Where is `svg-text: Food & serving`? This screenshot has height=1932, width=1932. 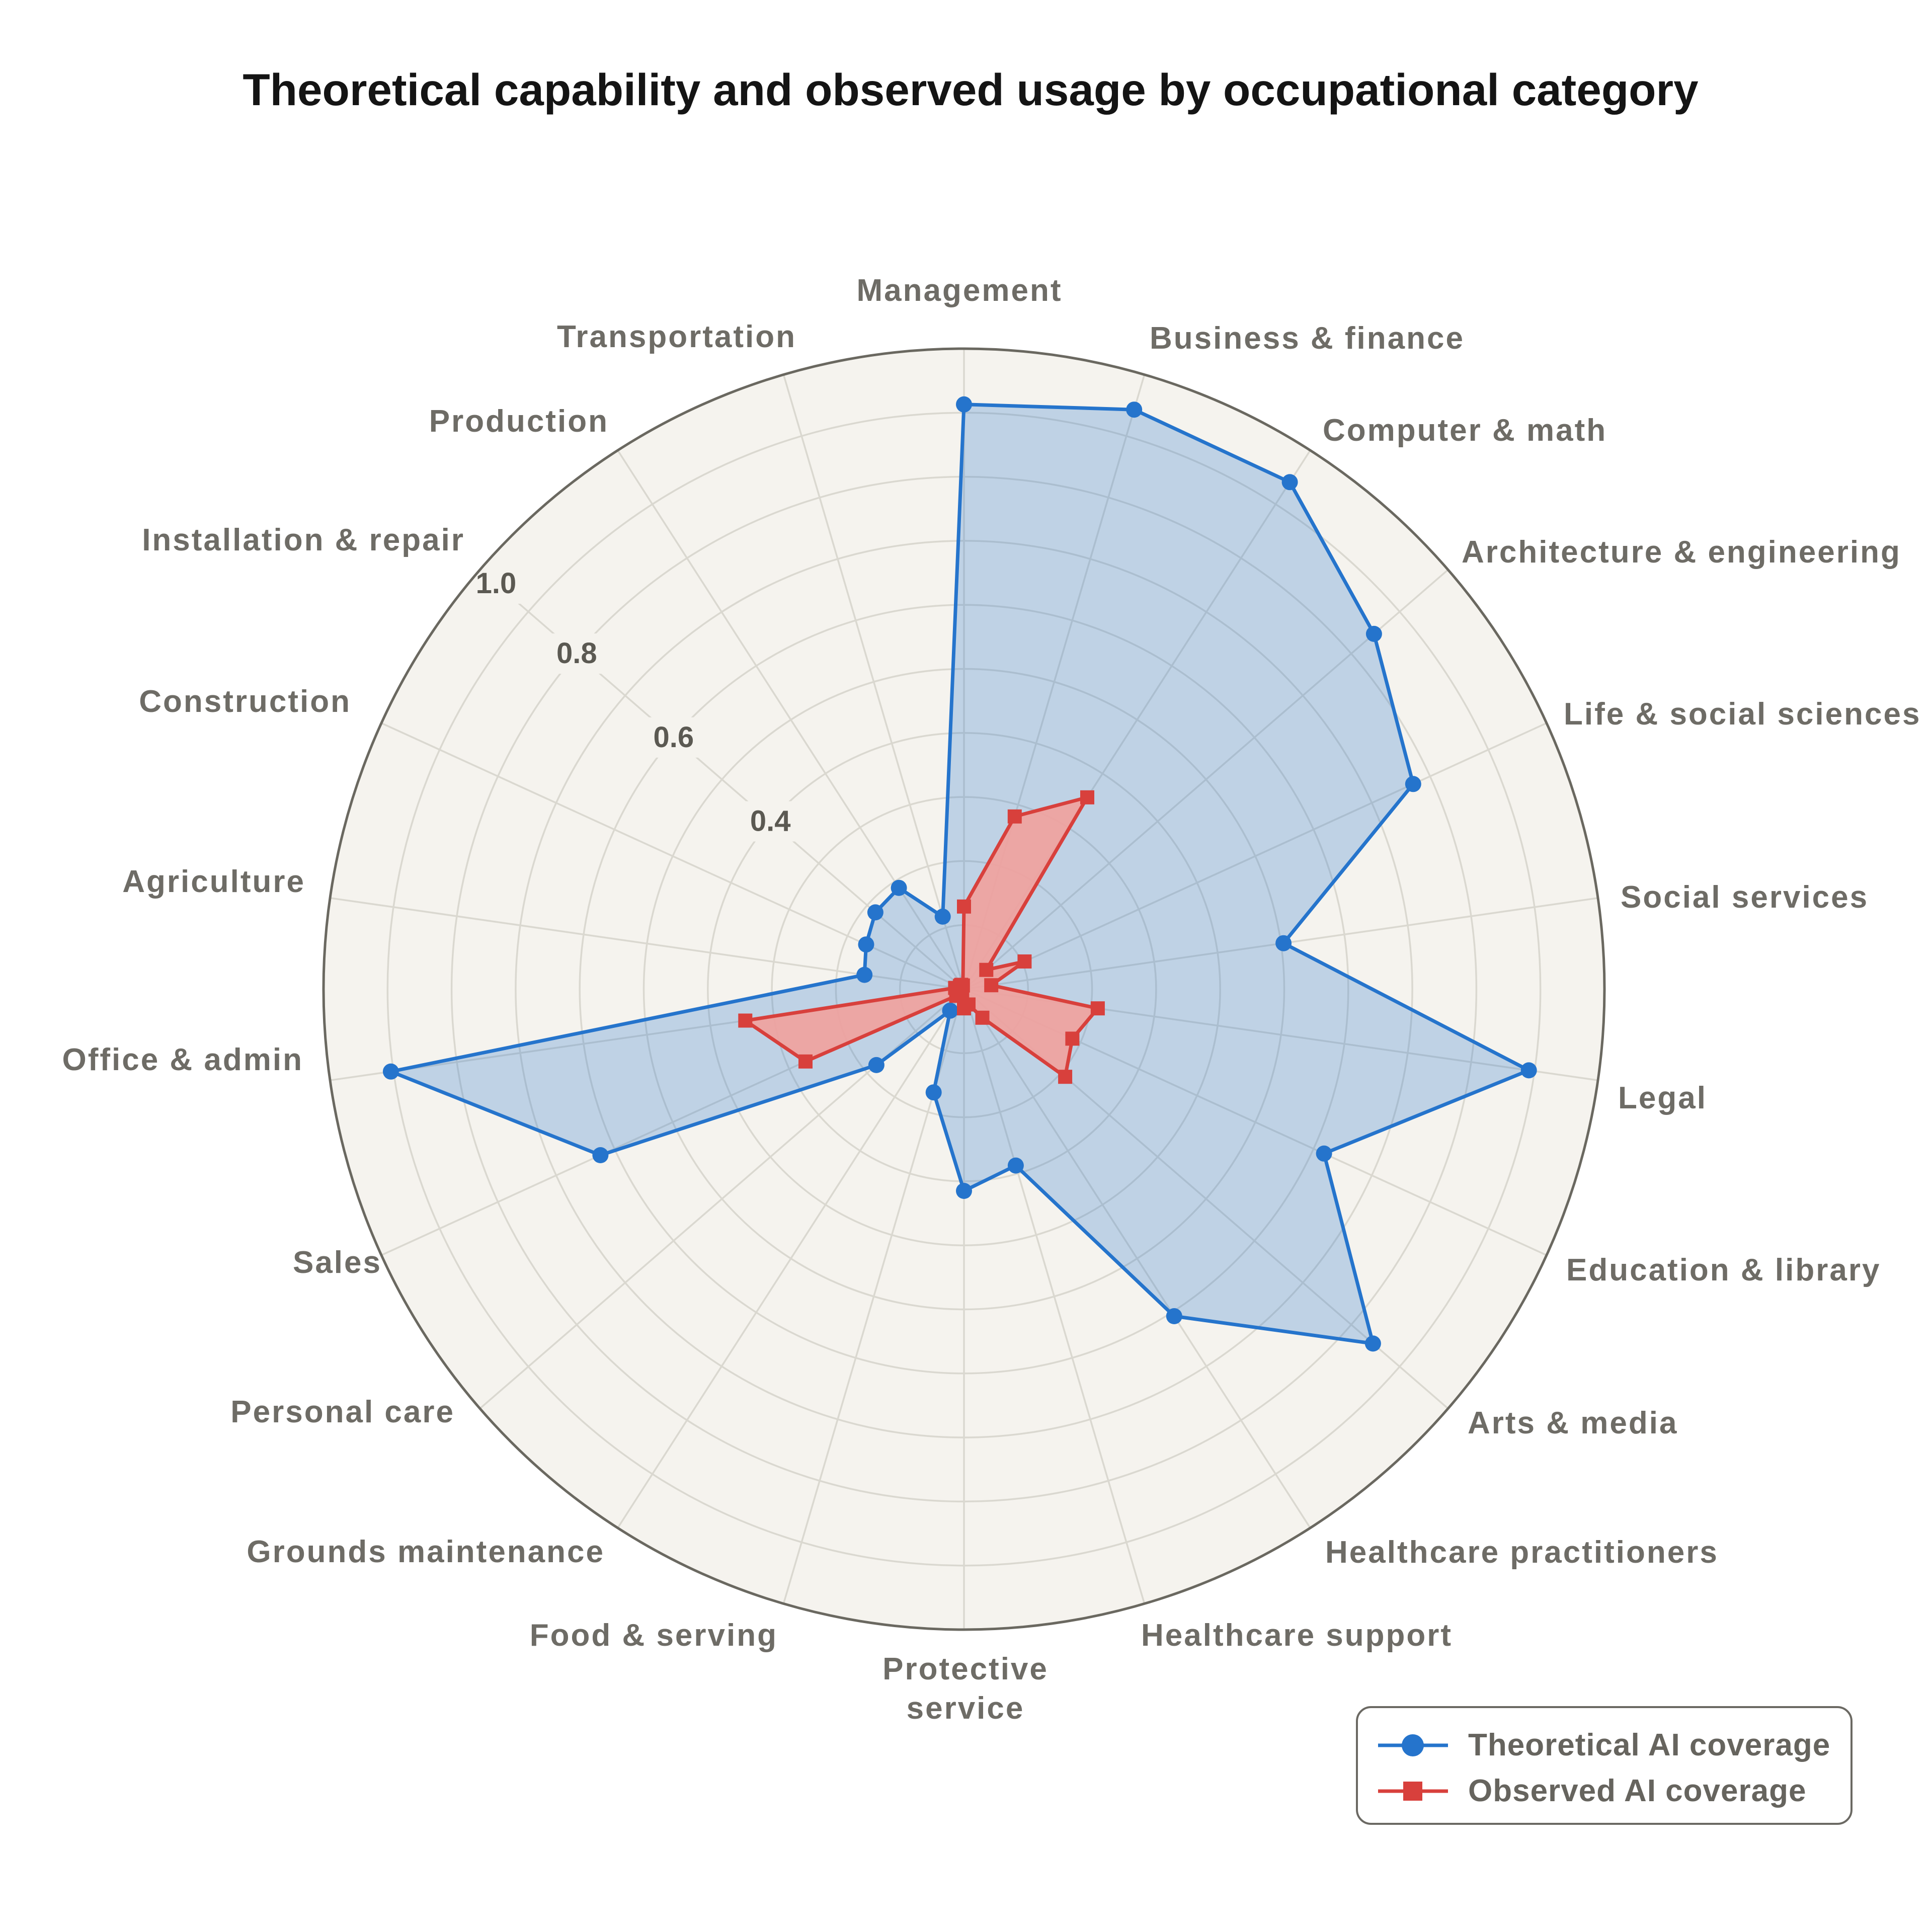 svg-text: Food & serving is located at coordinates (654, 1636).